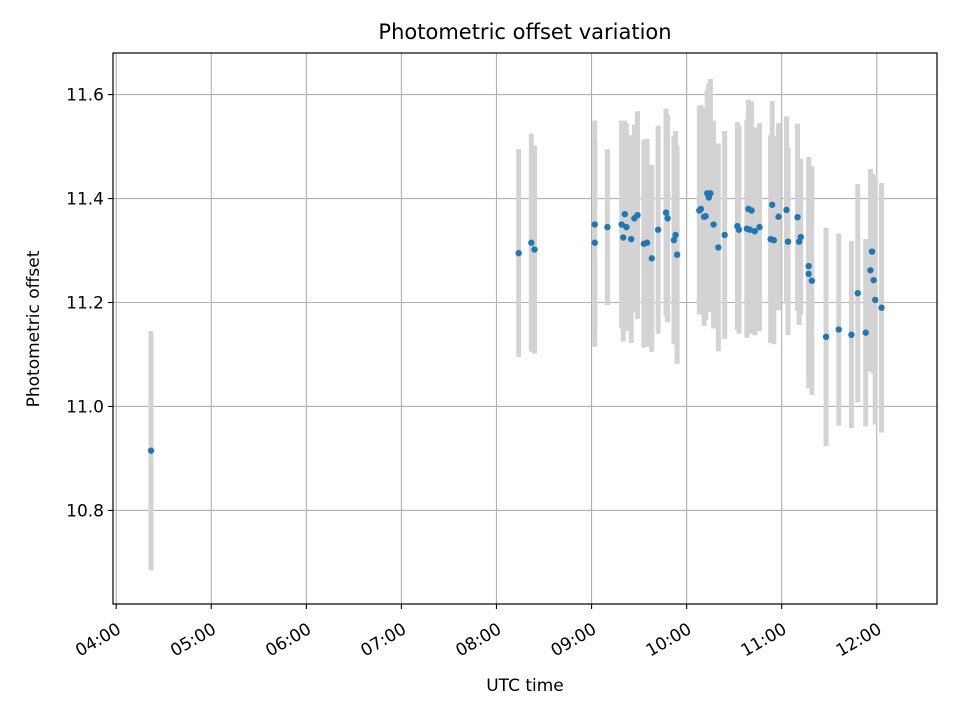 The height and width of the screenshot is (720, 960). Describe the element at coordinates (85, 96) in the screenshot. I see `y-tick-label: 11.6` at that location.